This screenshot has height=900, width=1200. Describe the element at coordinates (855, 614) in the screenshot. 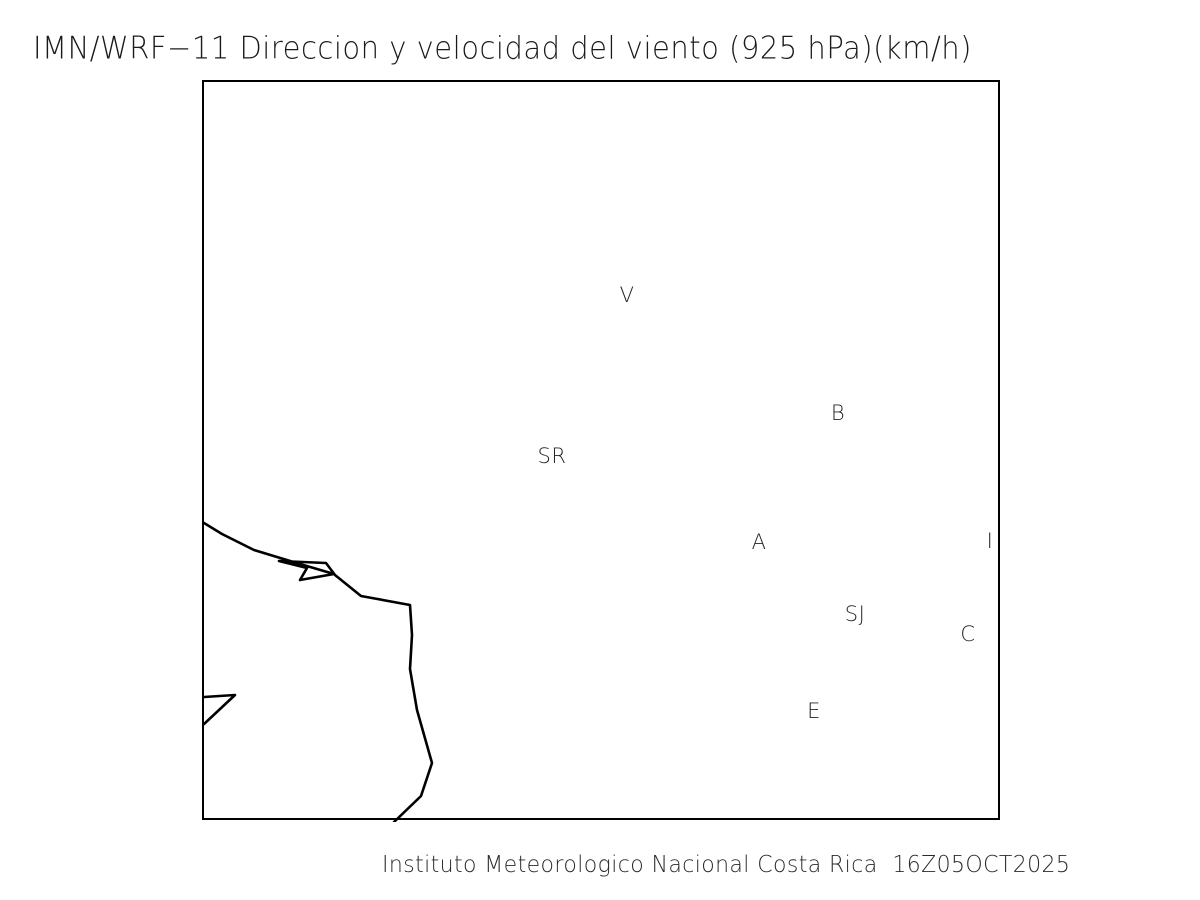

I see `station-label-sj: SJ` at that location.